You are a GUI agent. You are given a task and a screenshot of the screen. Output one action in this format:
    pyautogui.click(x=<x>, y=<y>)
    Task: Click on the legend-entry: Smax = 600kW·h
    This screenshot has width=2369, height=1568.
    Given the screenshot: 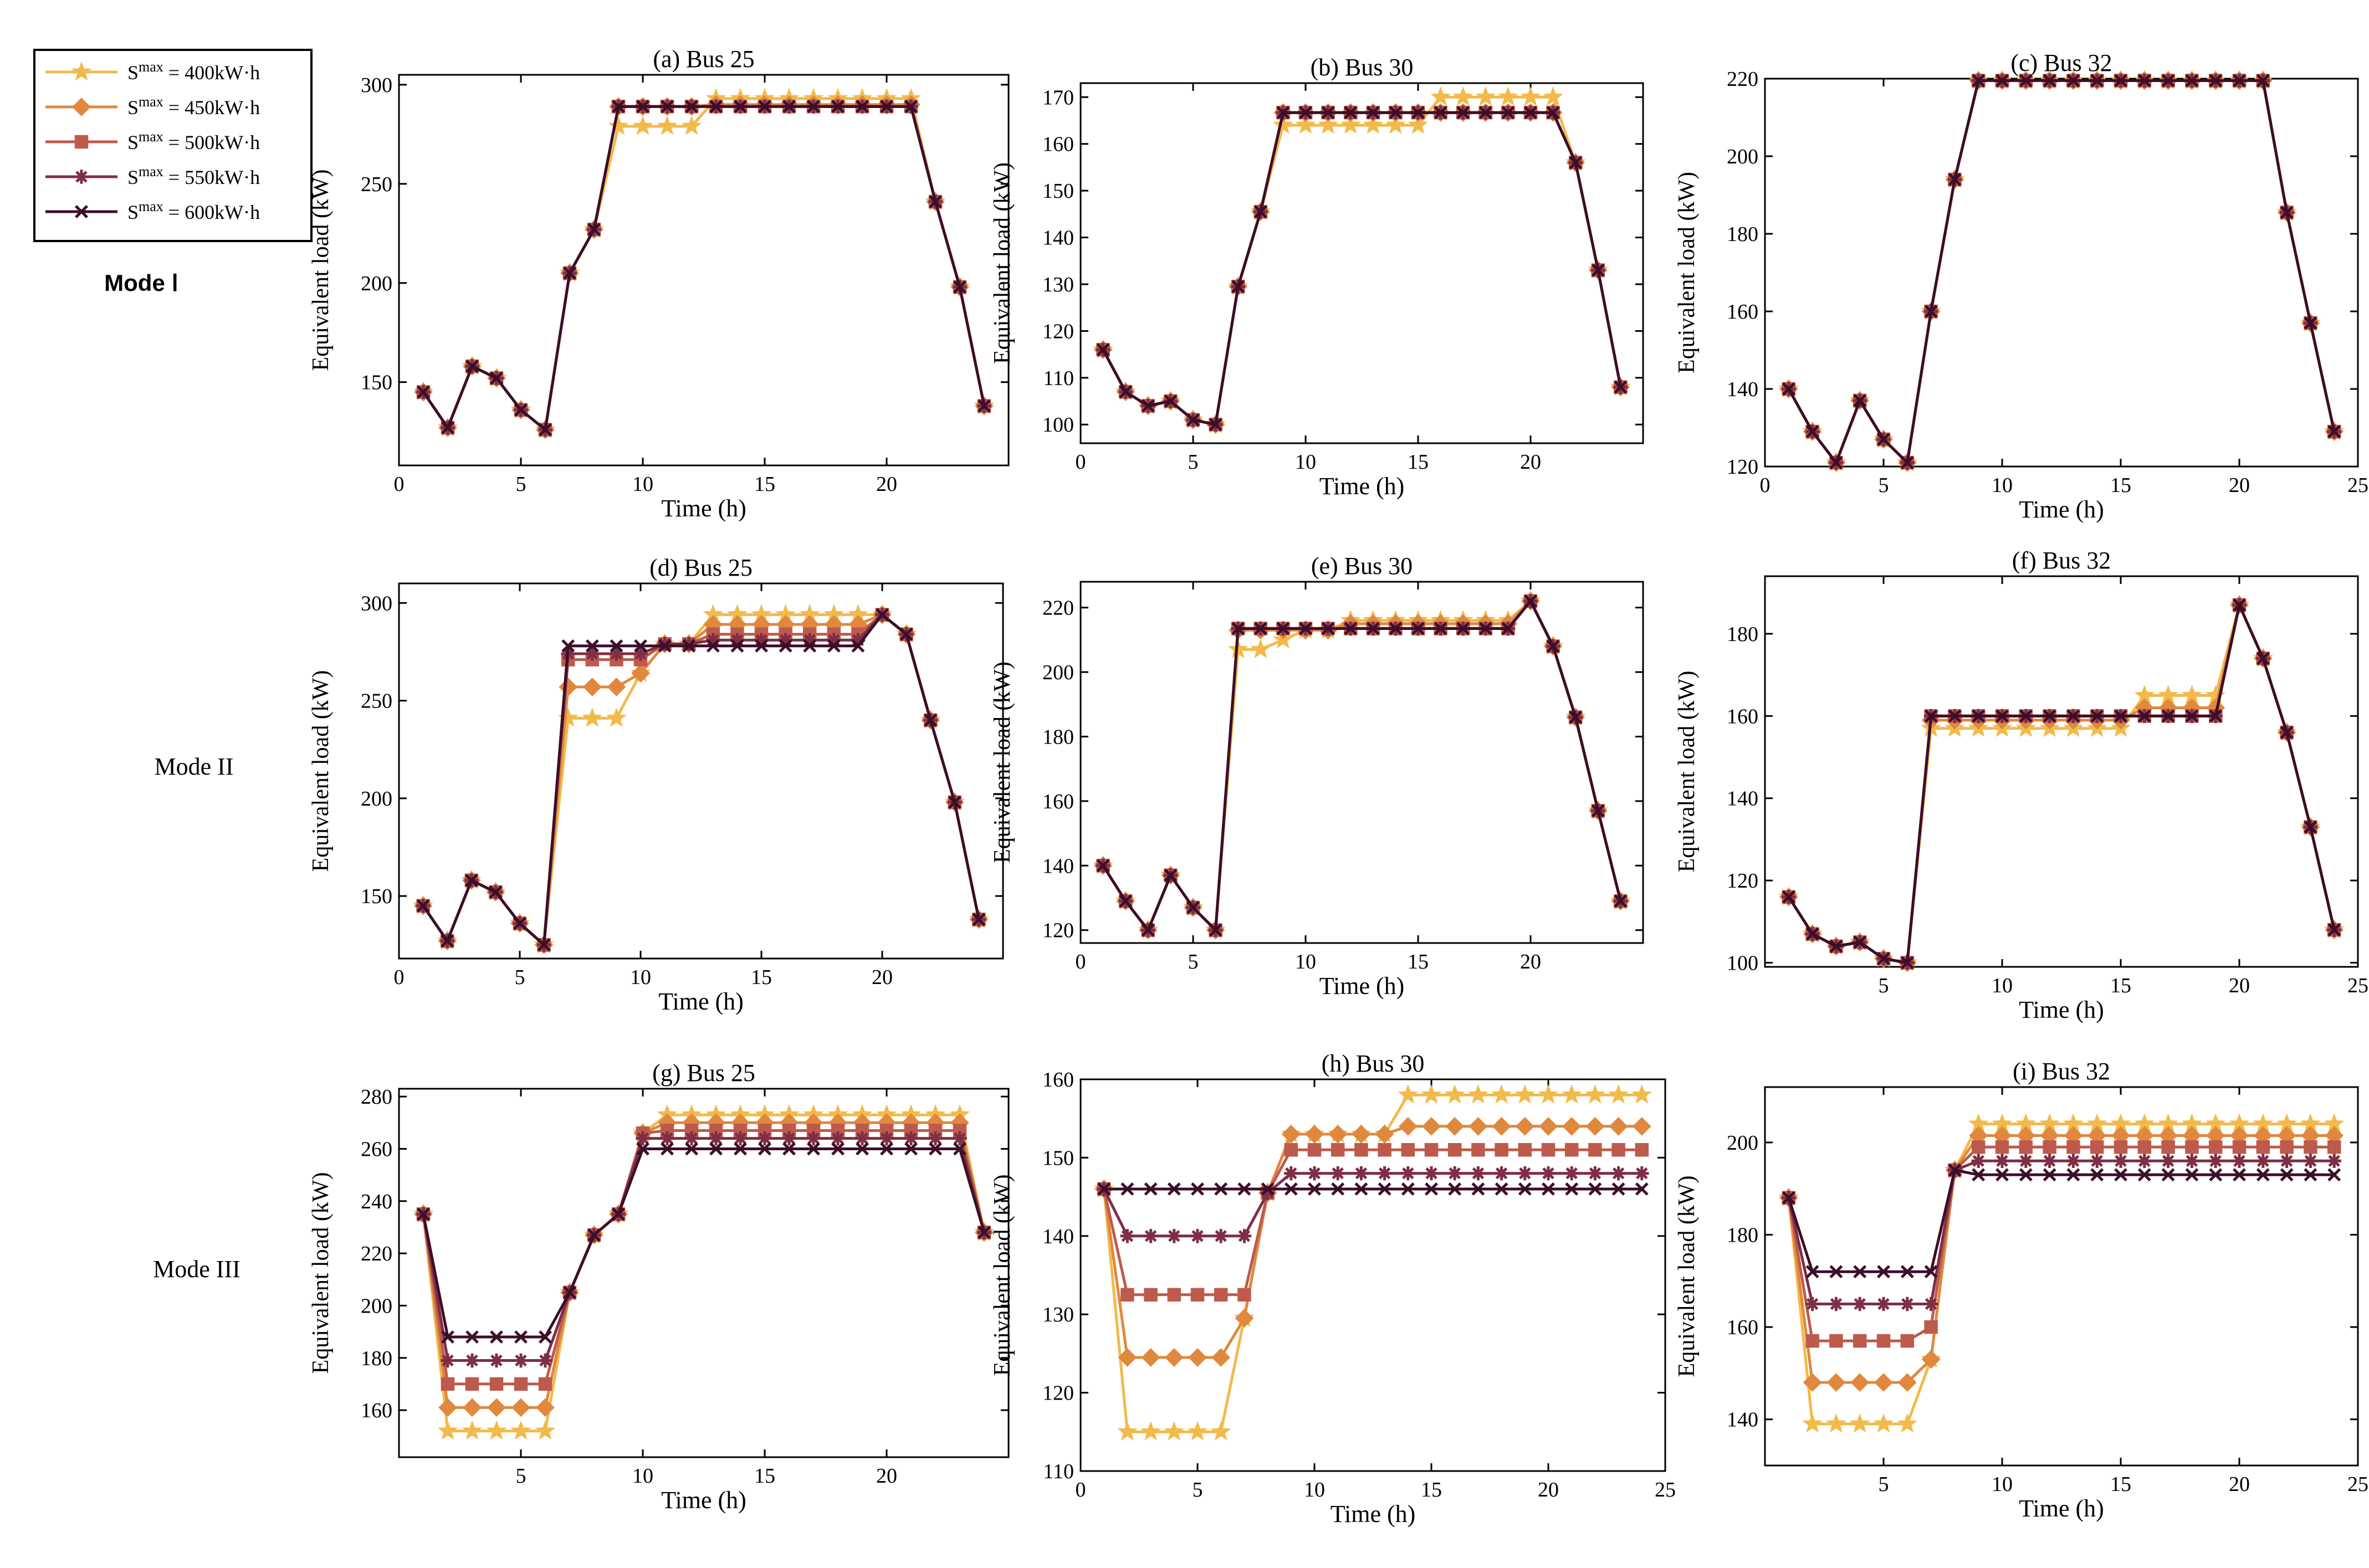 What is the action you would take?
    pyautogui.click(x=152, y=210)
    